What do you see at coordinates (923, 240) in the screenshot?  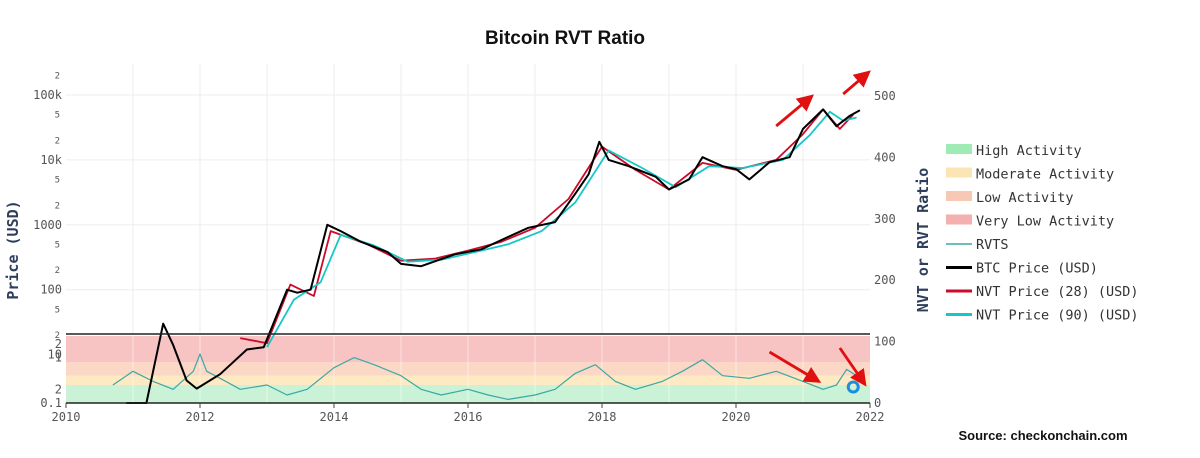 I see `y-right-axis-title: NVT or RVT Ratio` at bounding box center [923, 240].